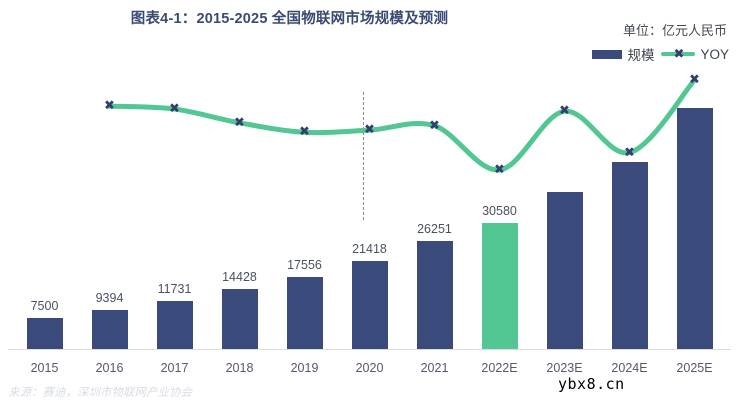 The height and width of the screenshot is (408, 739). I want to click on yoy-marker-2025E: ✖, so click(694, 80).